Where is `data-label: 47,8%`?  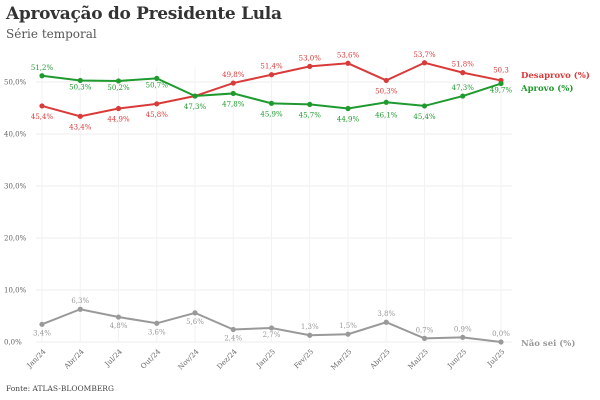 data-label: 47,8% is located at coordinates (233, 104).